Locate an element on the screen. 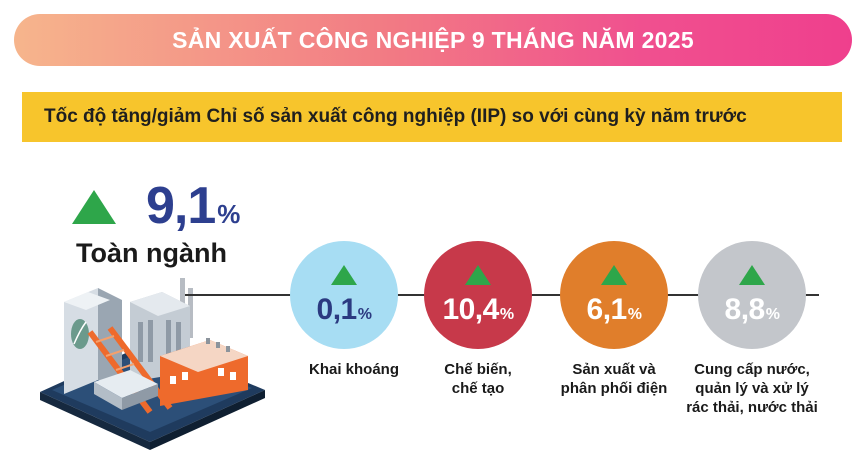 Image resolution: width=864 pixels, height=470 pixels. sector-value-number: 0,1 is located at coordinates (337, 309).